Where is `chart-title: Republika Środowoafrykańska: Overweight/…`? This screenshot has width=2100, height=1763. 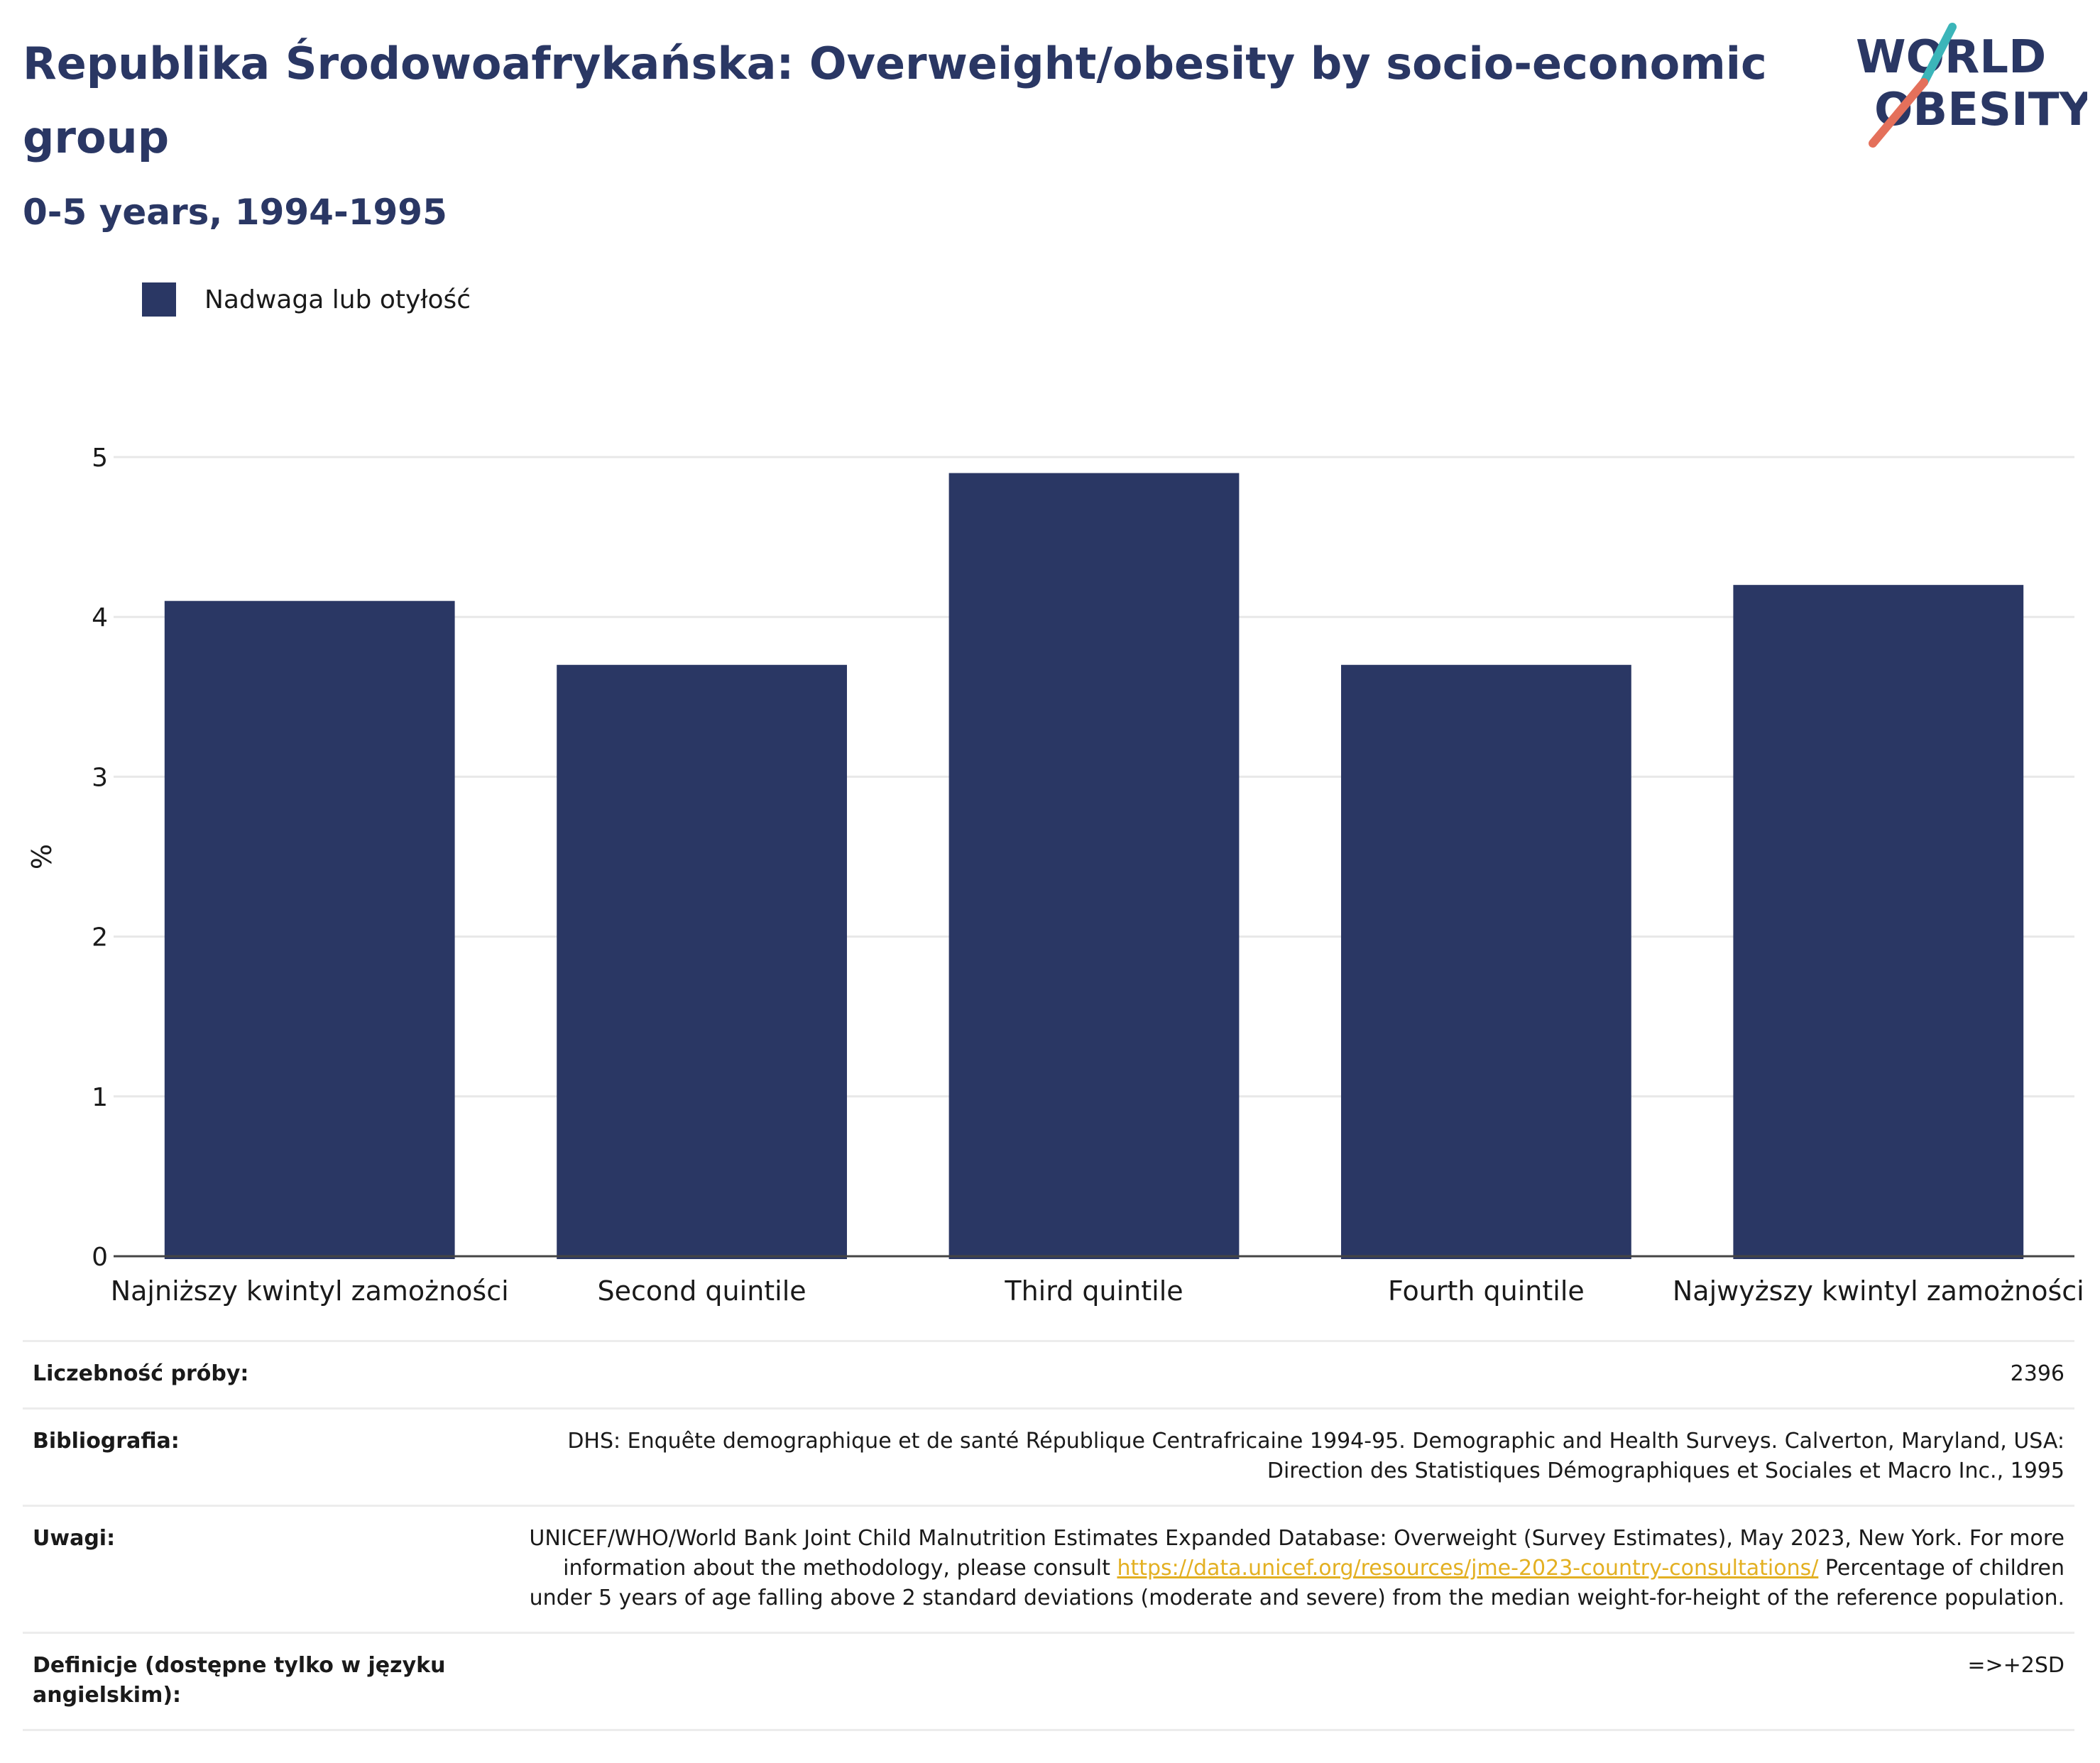 chart-title: Republika Środowoafrykańska: Overweight/… is located at coordinates (895, 101).